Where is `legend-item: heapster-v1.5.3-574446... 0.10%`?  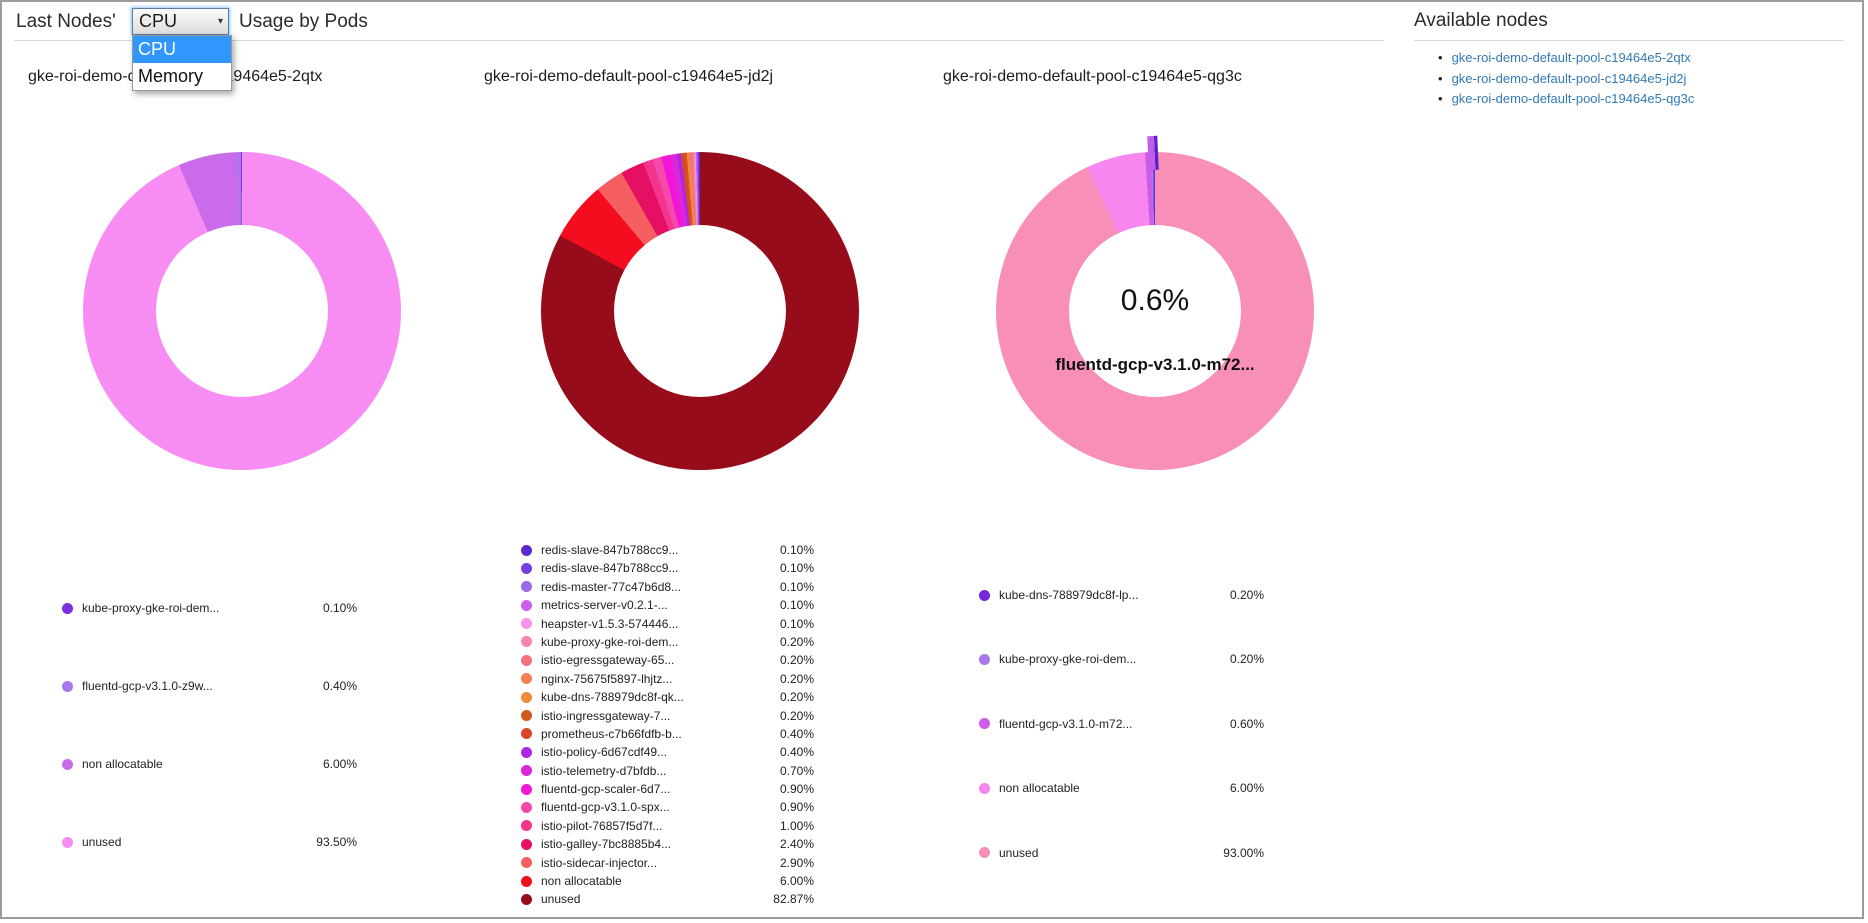 legend-item: heapster-v1.5.3-574446... 0.10% is located at coordinates (667, 624).